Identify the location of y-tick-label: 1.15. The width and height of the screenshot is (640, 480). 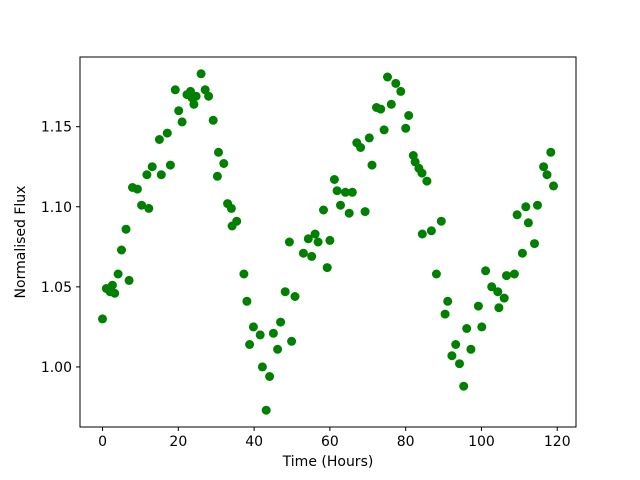
(56, 128).